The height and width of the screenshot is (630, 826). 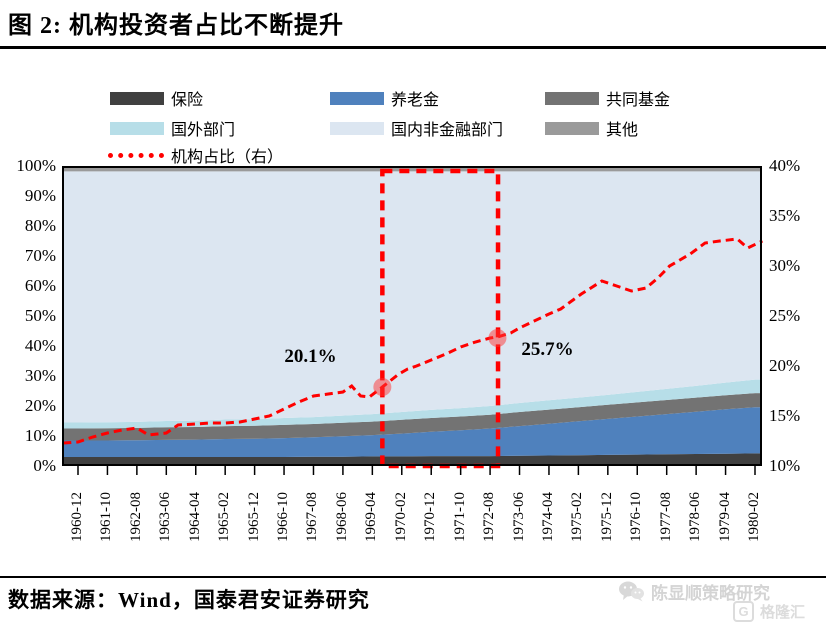 I want to click on x-tick-label: 1971-10, so click(x=459, y=517).